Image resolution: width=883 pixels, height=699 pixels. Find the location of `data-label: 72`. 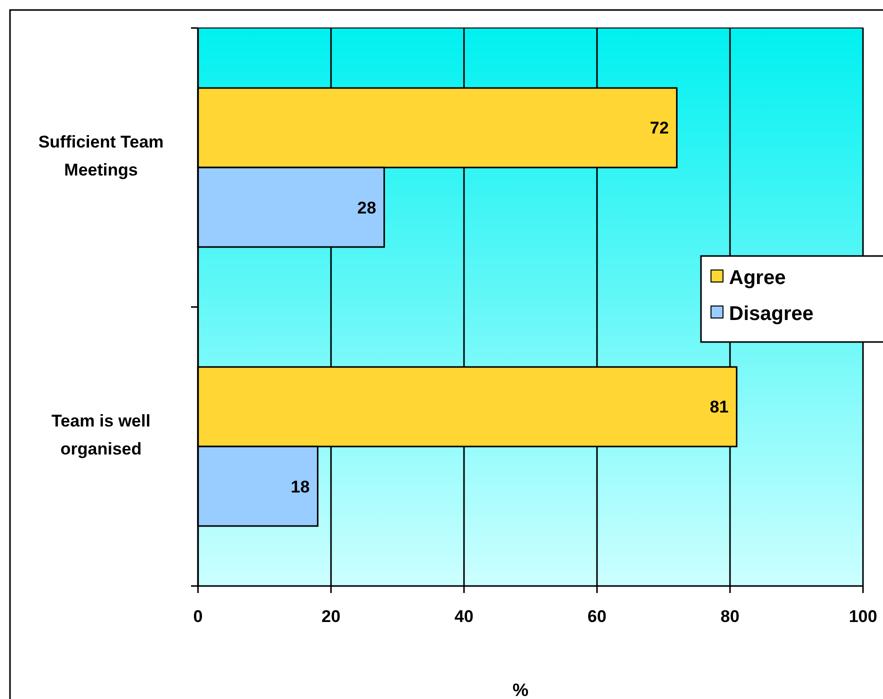

data-label: 72 is located at coordinates (659, 128).